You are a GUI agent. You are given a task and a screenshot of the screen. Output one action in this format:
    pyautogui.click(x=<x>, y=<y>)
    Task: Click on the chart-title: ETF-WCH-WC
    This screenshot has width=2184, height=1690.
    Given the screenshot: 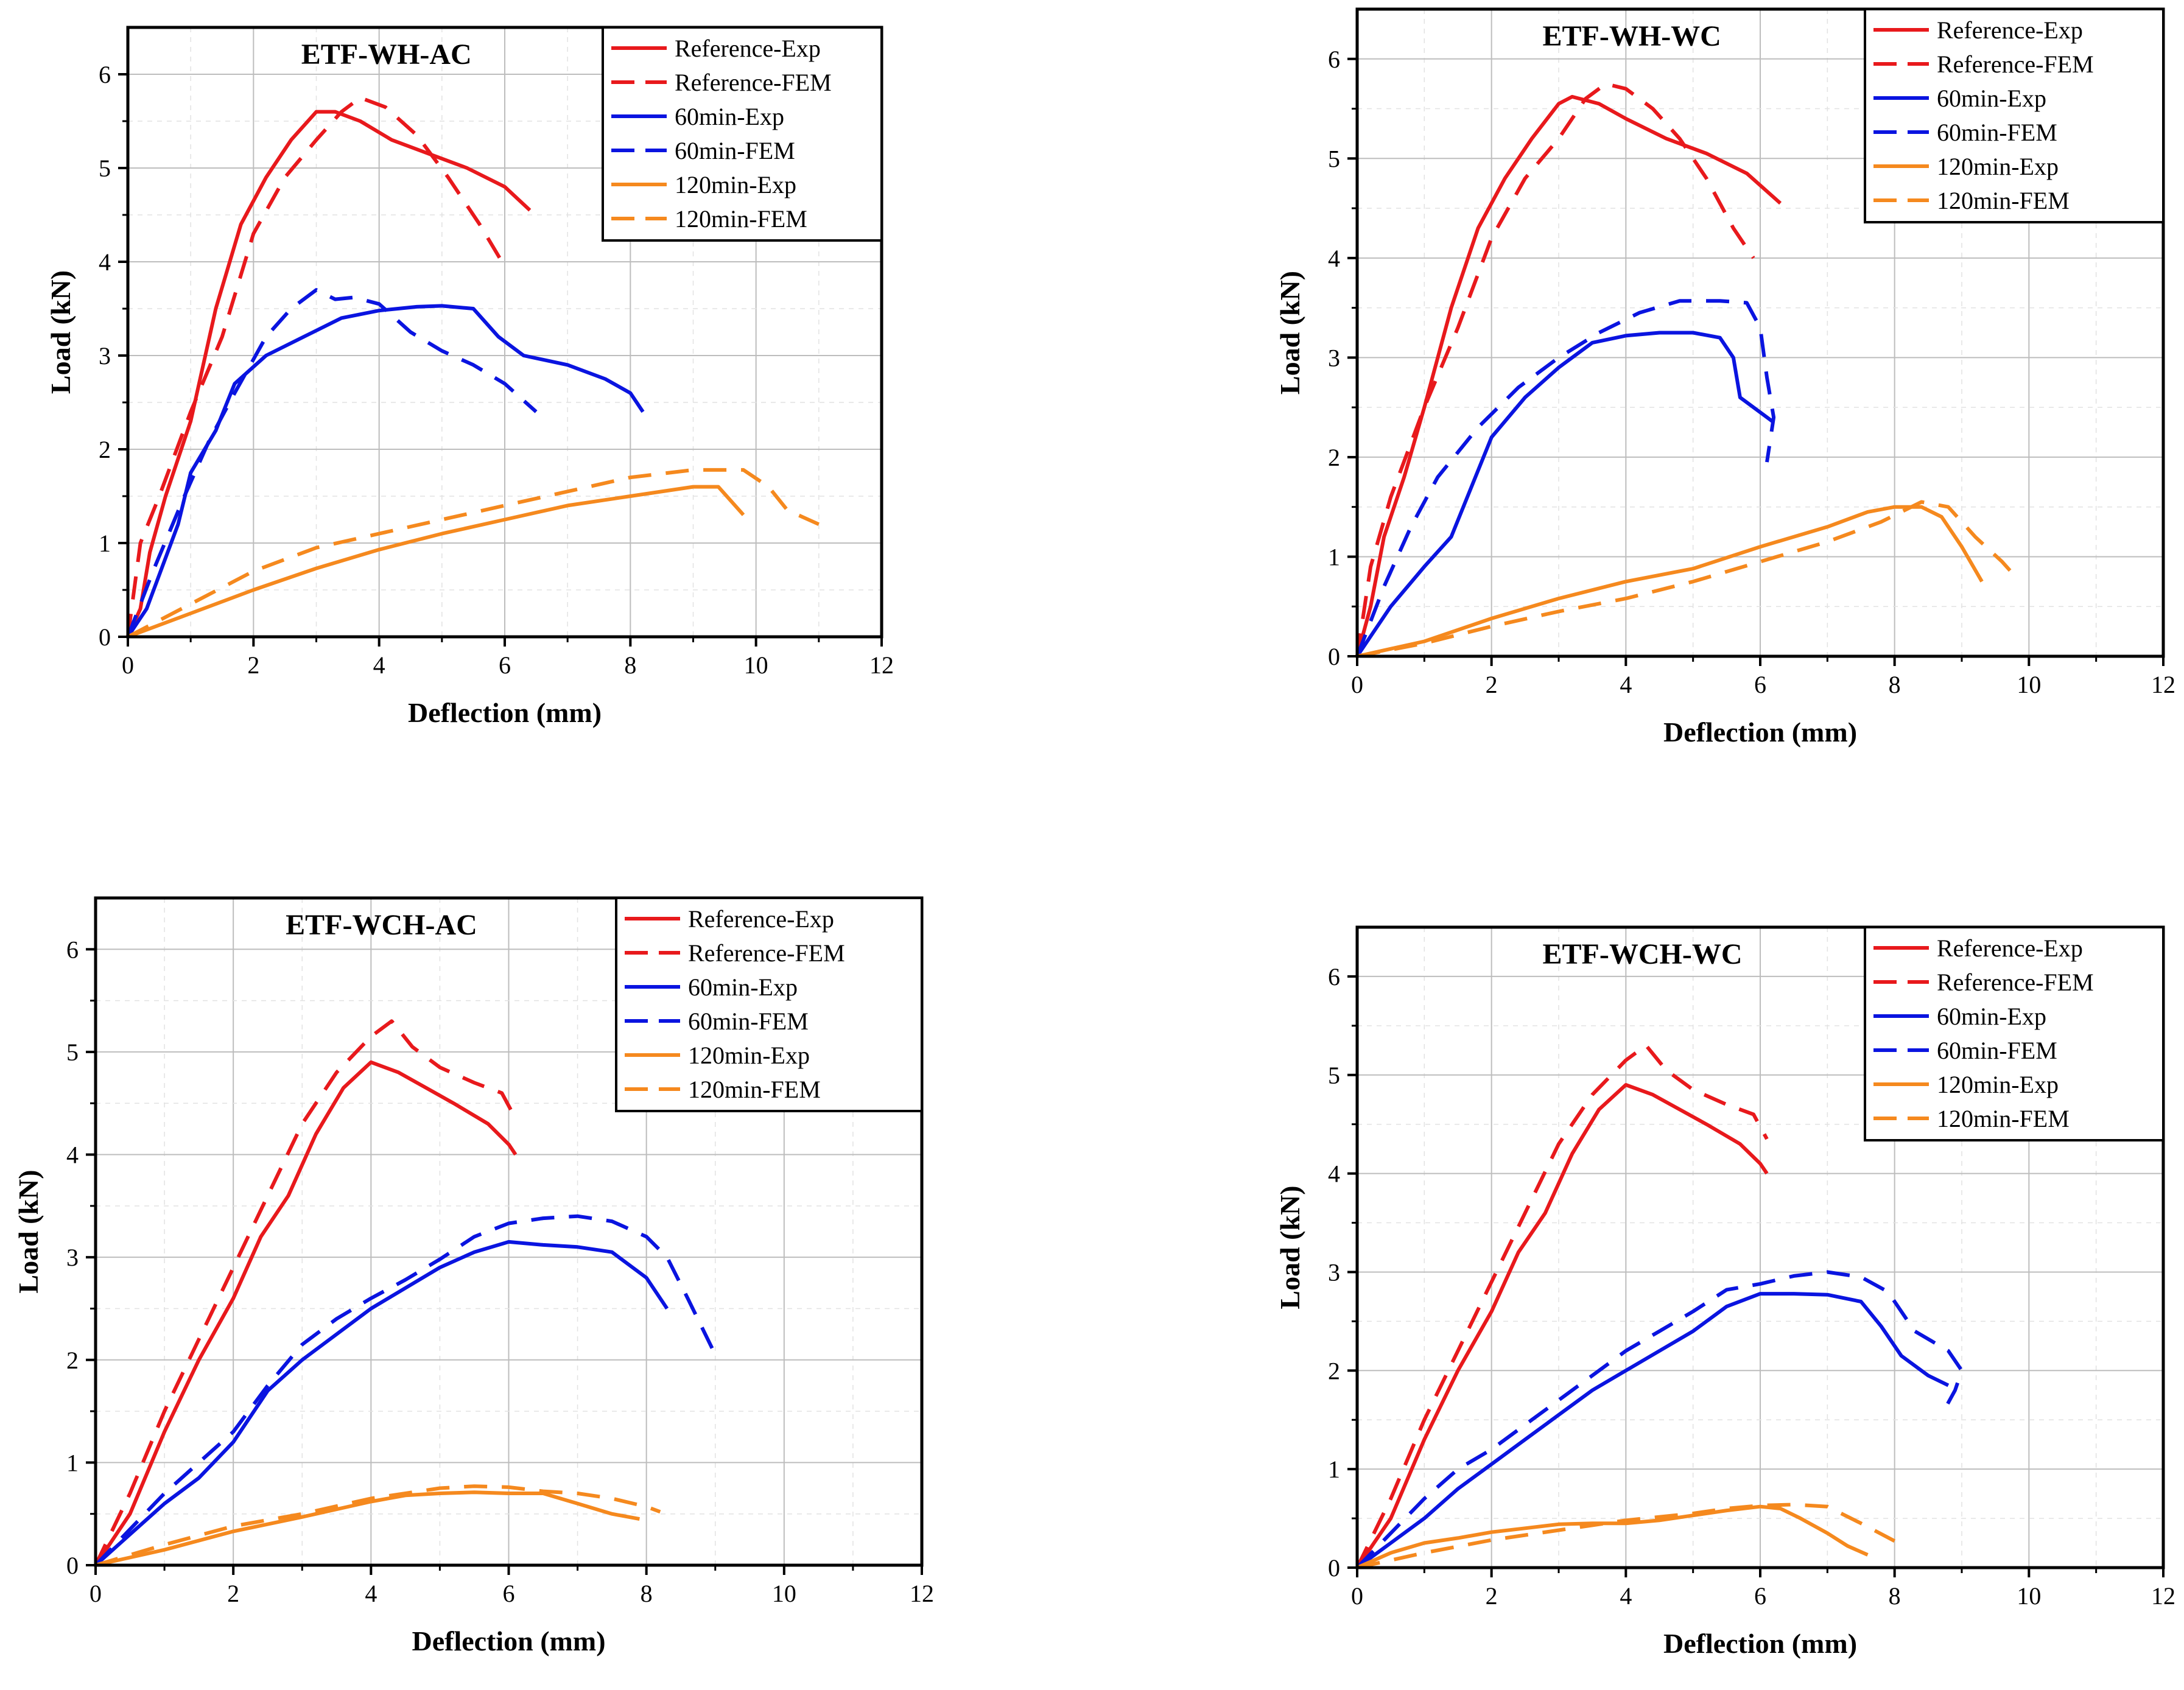 What is the action you would take?
    pyautogui.click(x=1643, y=954)
    